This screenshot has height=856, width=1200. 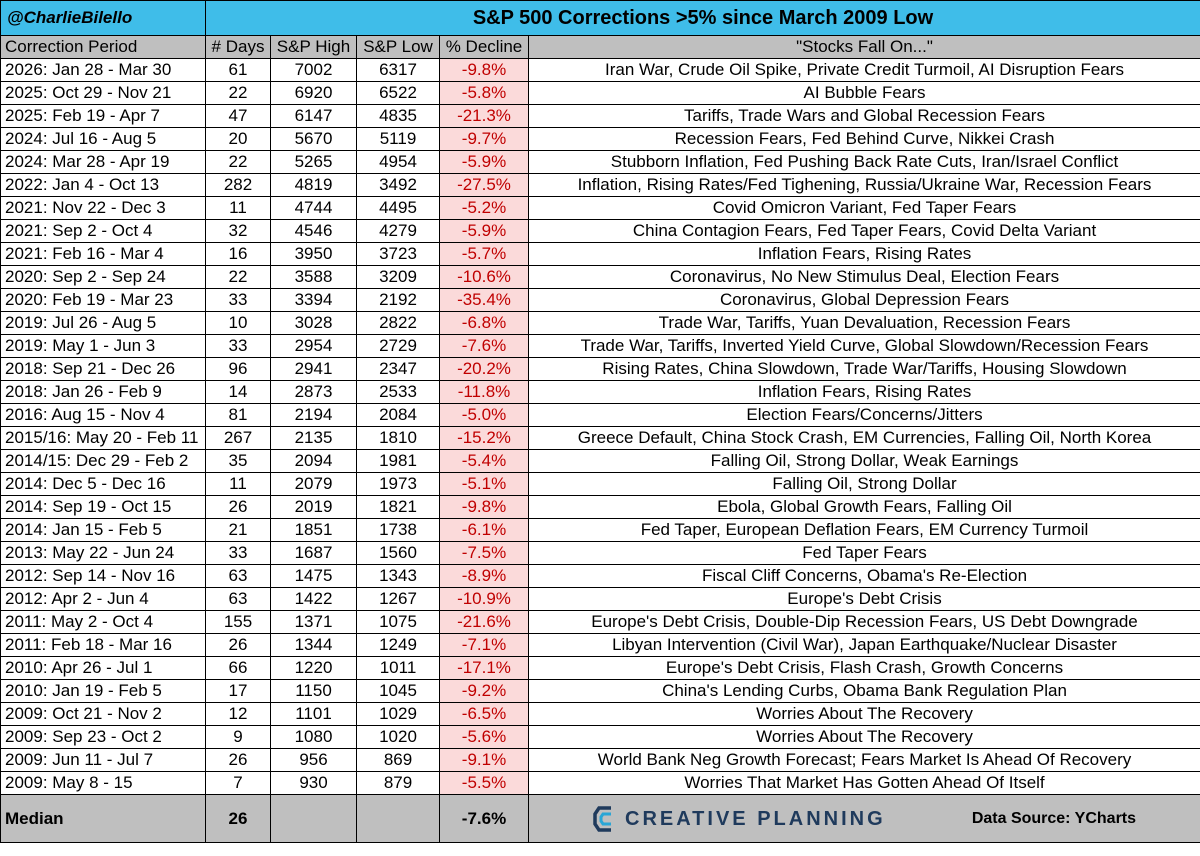 I want to click on row-decline: -5.4%, so click(x=484, y=461).